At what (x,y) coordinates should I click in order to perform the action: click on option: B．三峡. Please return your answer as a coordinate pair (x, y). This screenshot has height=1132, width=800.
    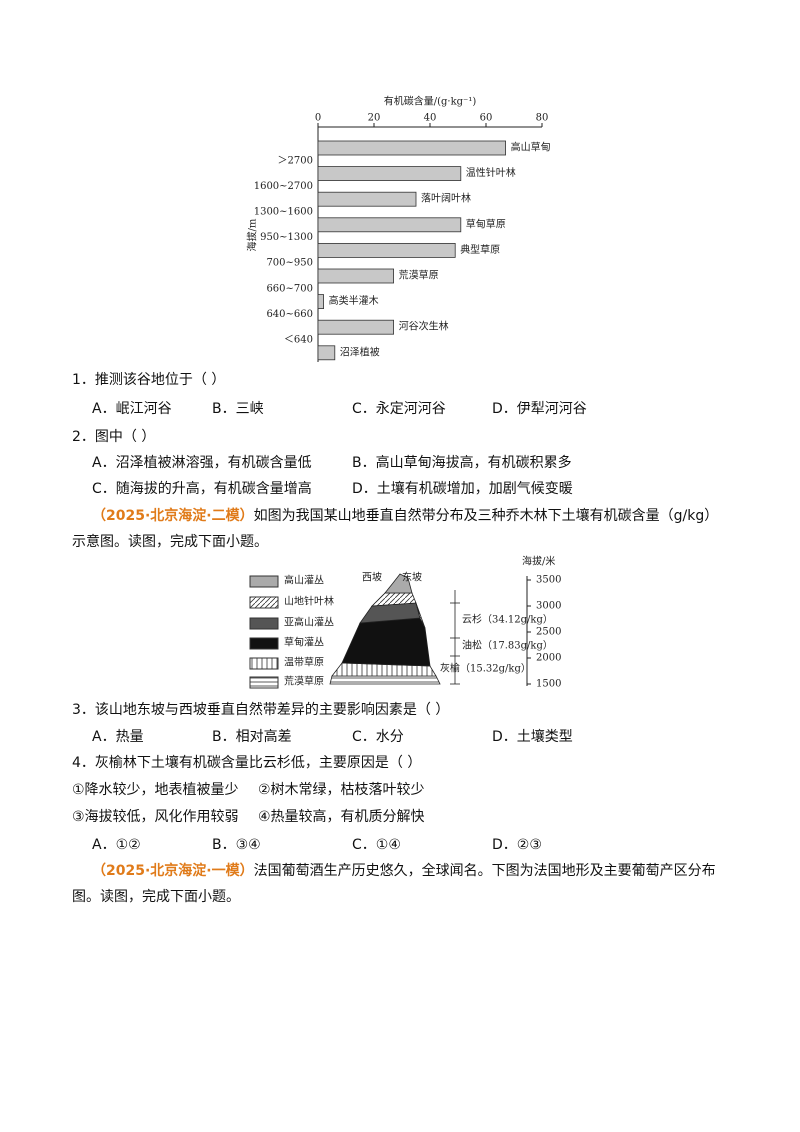
    Looking at the image, I should click on (238, 409).